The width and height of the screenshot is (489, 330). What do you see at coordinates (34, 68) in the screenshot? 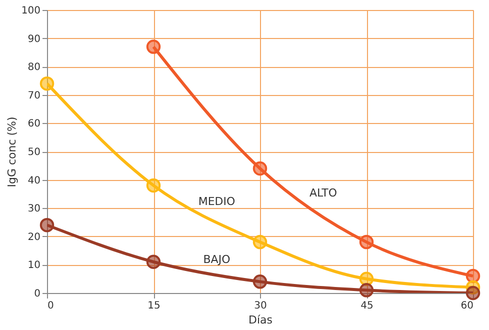
I see `y-tick-label: 80` at bounding box center [34, 68].